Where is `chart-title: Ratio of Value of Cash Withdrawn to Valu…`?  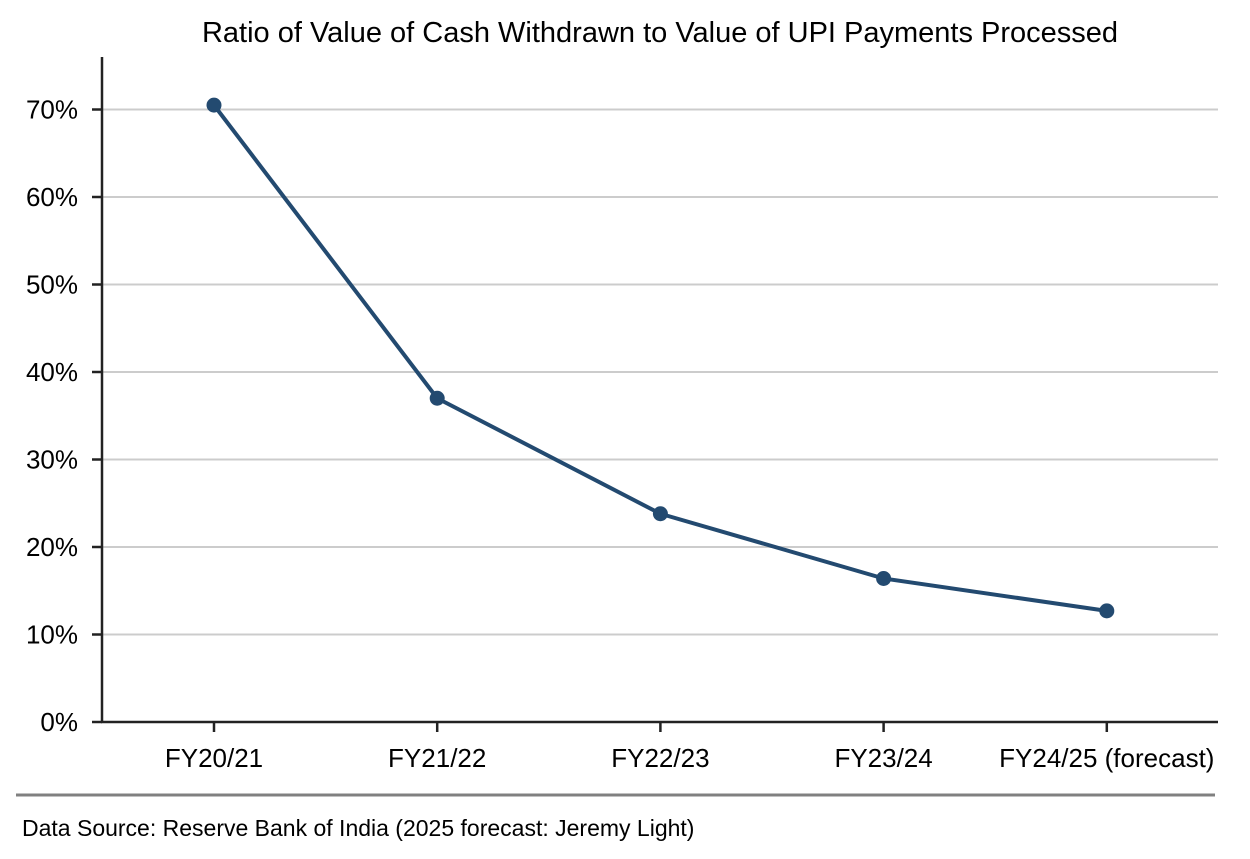 chart-title: Ratio of Value of Cash Withdrawn to Valu… is located at coordinates (660, 33).